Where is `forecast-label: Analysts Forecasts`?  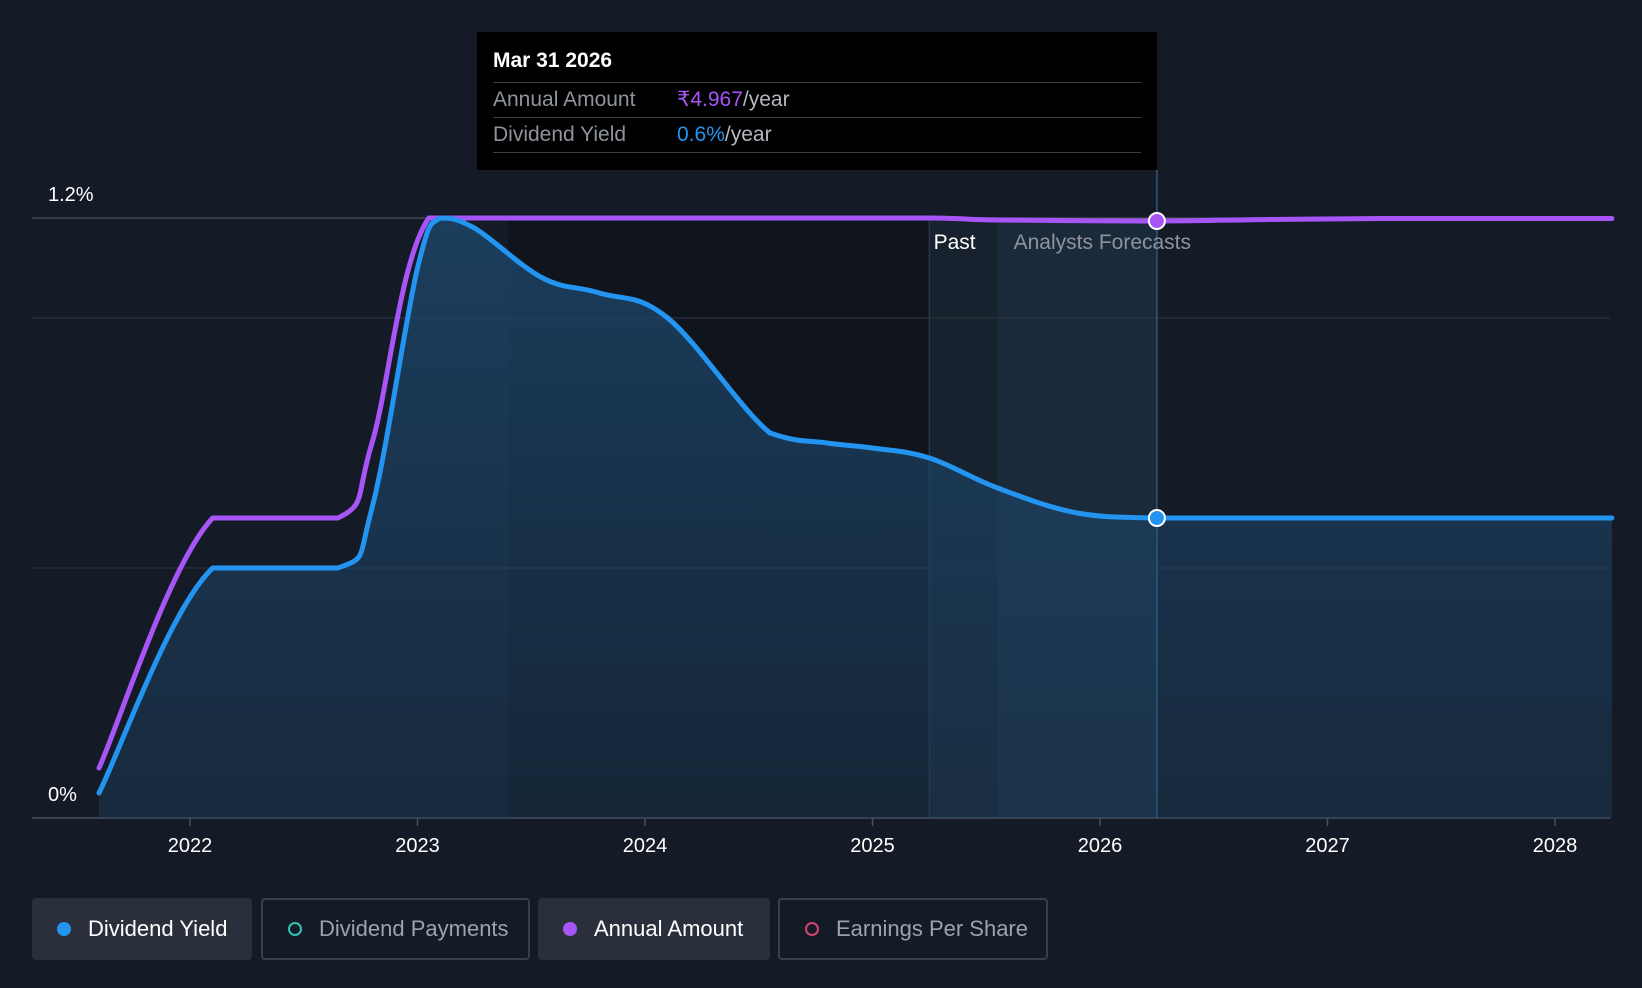
forecast-label: Analysts Forecasts is located at coordinates (1102, 242).